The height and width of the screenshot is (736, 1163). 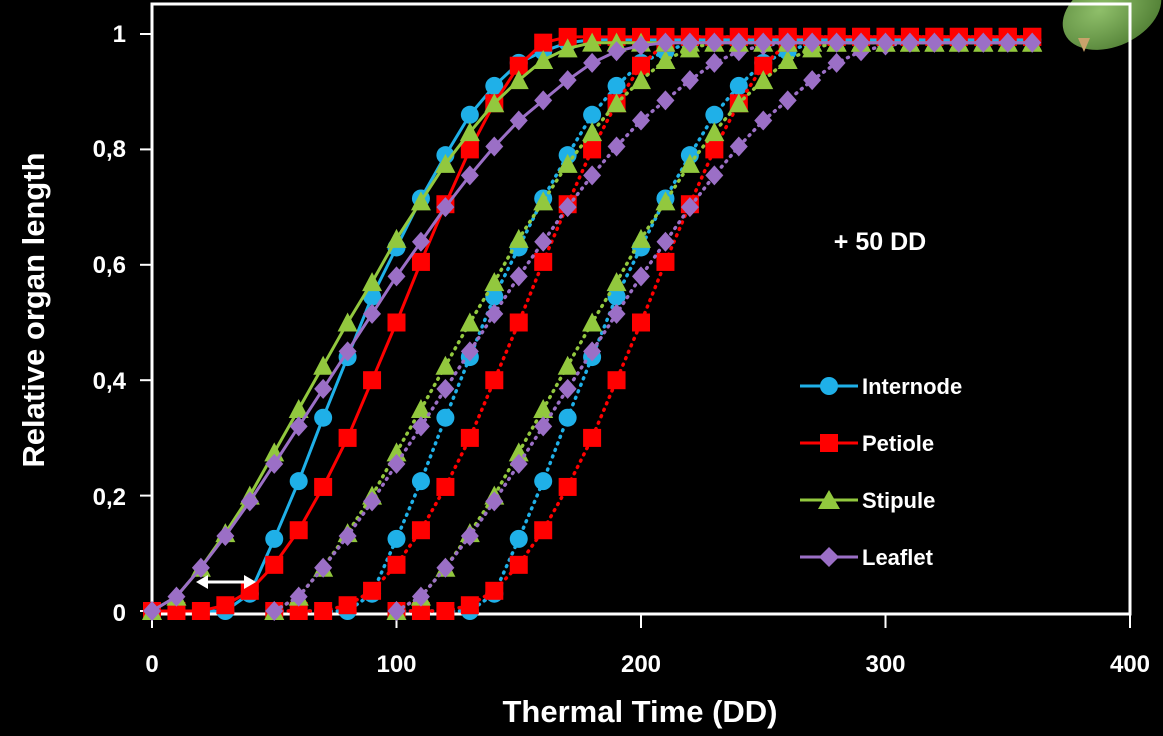 I want to click on offset-annotation: + 50 DD, so click(x=880, y=242).